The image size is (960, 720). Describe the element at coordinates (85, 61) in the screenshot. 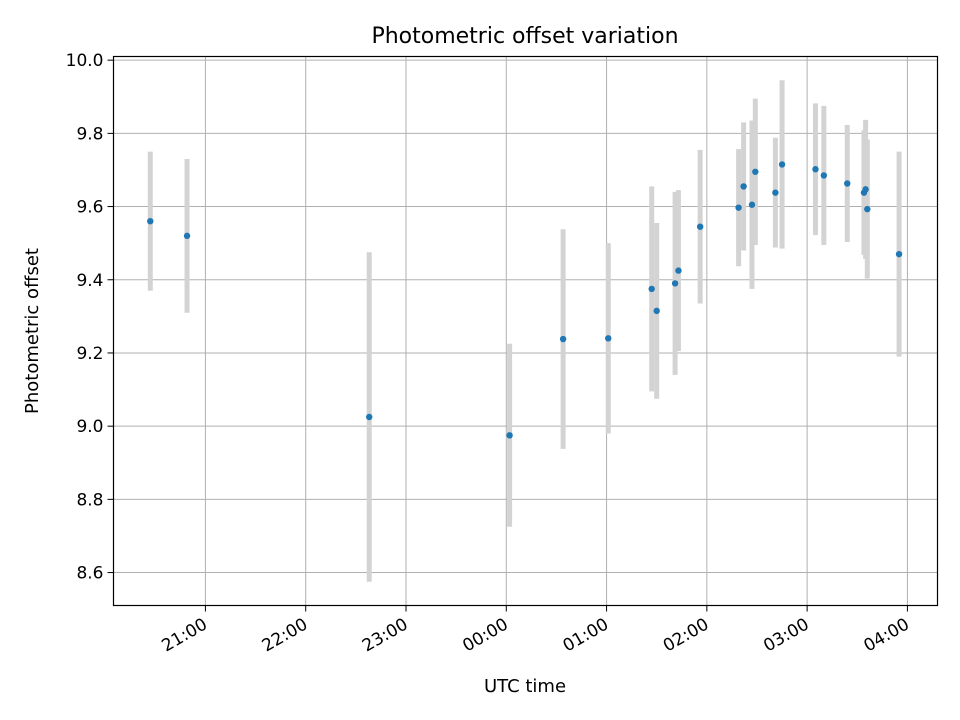

I see `y-tick-label: 10.0` at that location.